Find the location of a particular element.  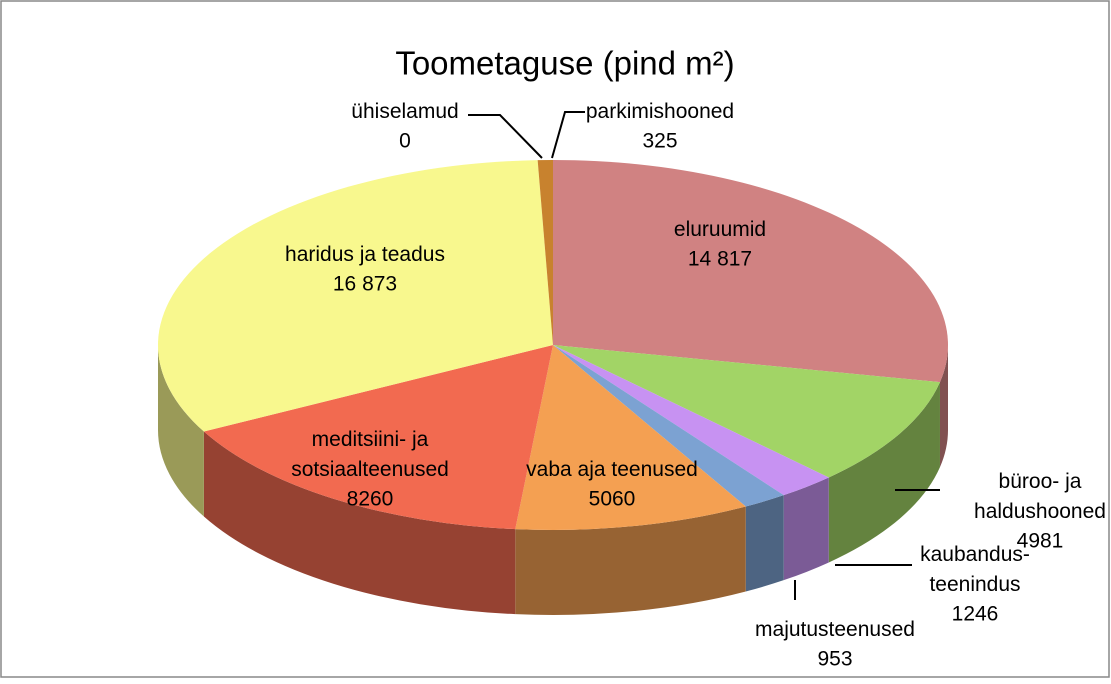

category-label: meditsiini- ja sotsiaalteenused is located at coordinates (370, 454).